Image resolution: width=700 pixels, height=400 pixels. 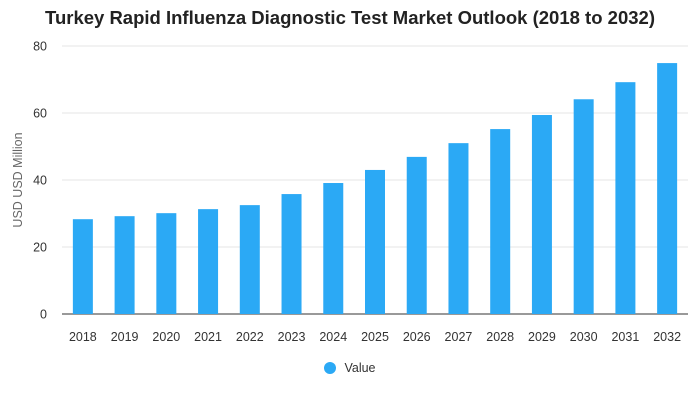 I want to click on bar-2031, so click(x=625, y=198).